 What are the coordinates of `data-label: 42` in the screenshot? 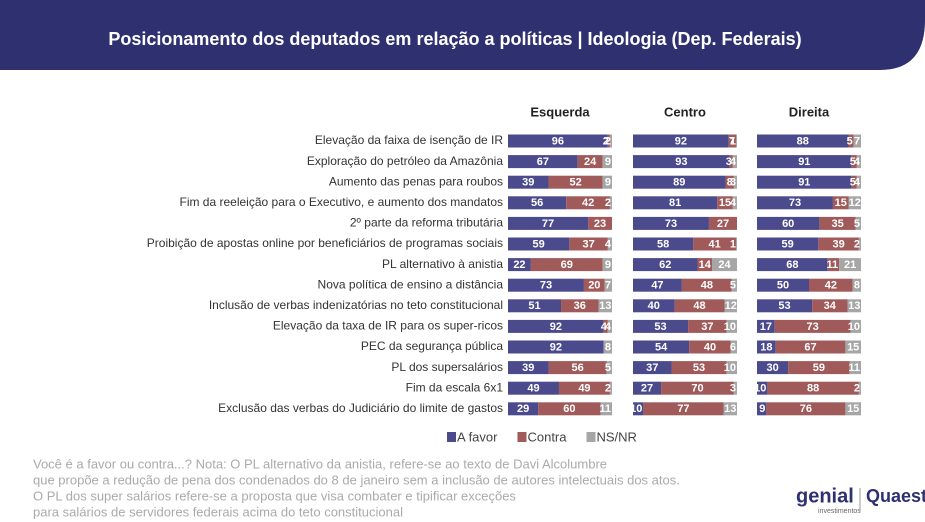 It's located at (588, 203).